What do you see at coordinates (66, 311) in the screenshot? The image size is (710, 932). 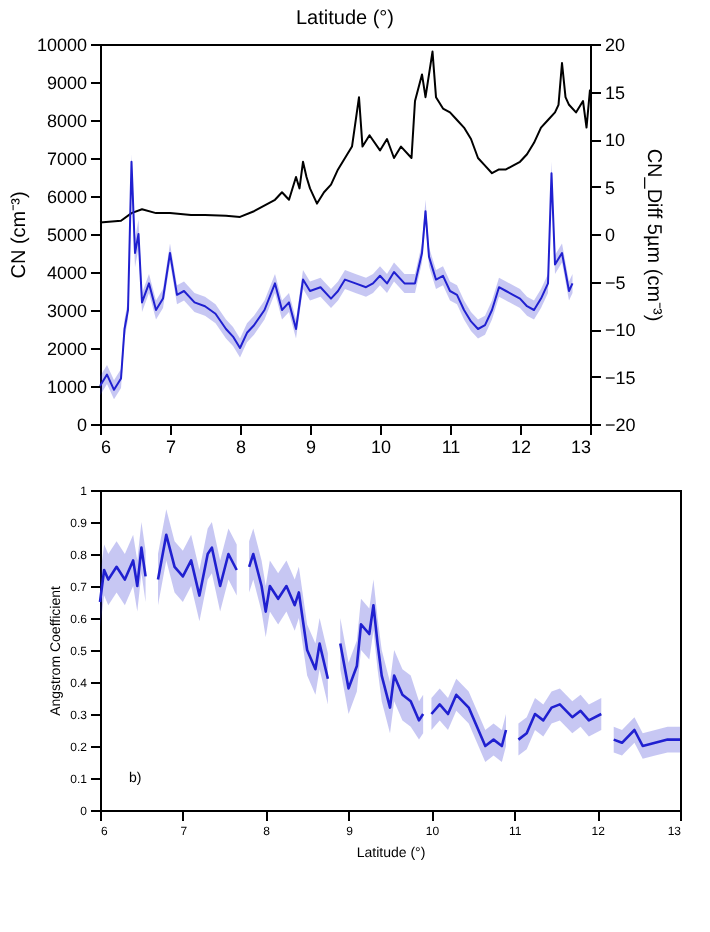 I see `y-tick-label: 3000` at bounding box center [66, 311].